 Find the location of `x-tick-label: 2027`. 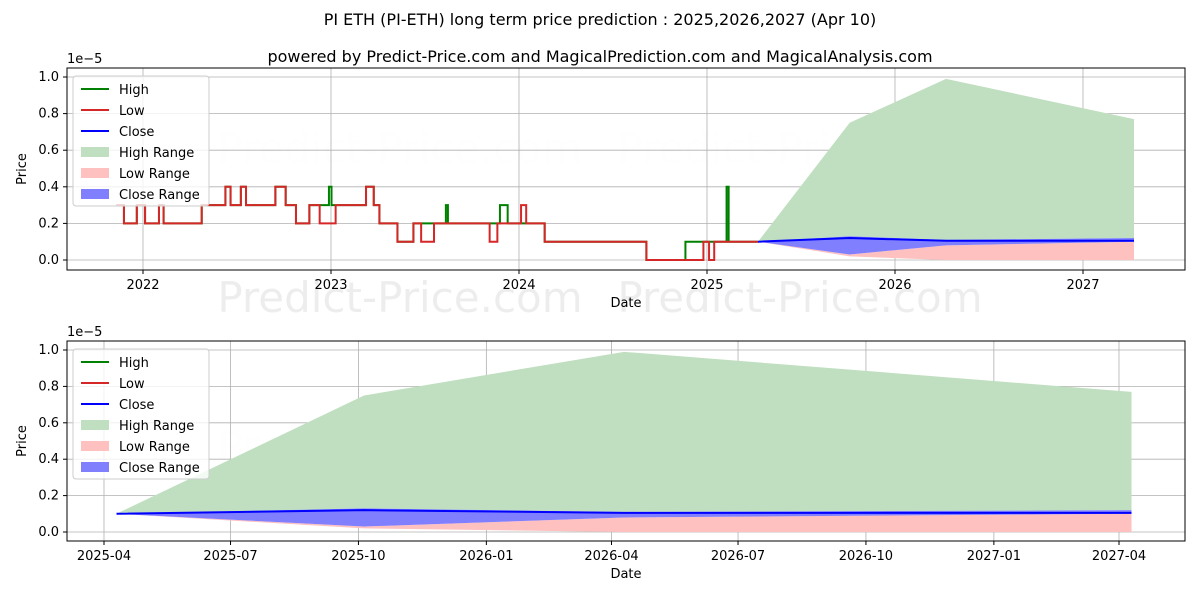

x-tick-label: 2027 is located at coordinates (1082, 285).